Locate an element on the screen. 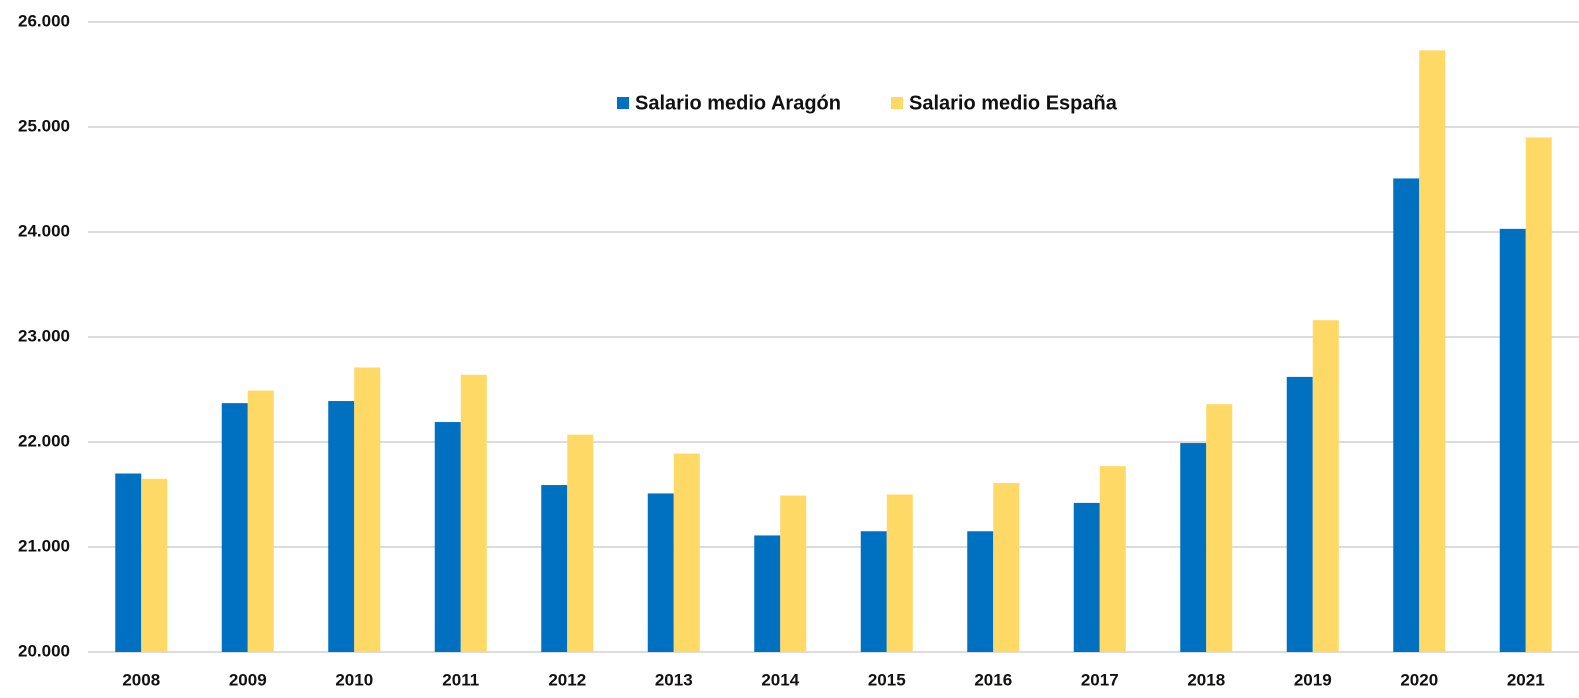 Image resolution: width=1579 pixels, height=698 pixels. y-tick-label: 20.000 is located at coordinates (44, 650).